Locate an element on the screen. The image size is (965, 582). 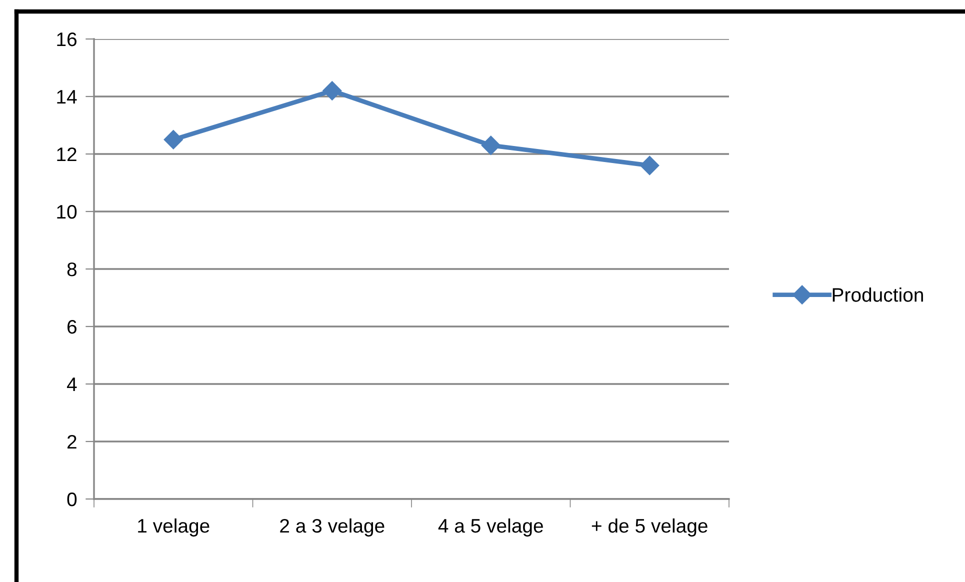
legend-label: Production is located at coordinates (877, 295).